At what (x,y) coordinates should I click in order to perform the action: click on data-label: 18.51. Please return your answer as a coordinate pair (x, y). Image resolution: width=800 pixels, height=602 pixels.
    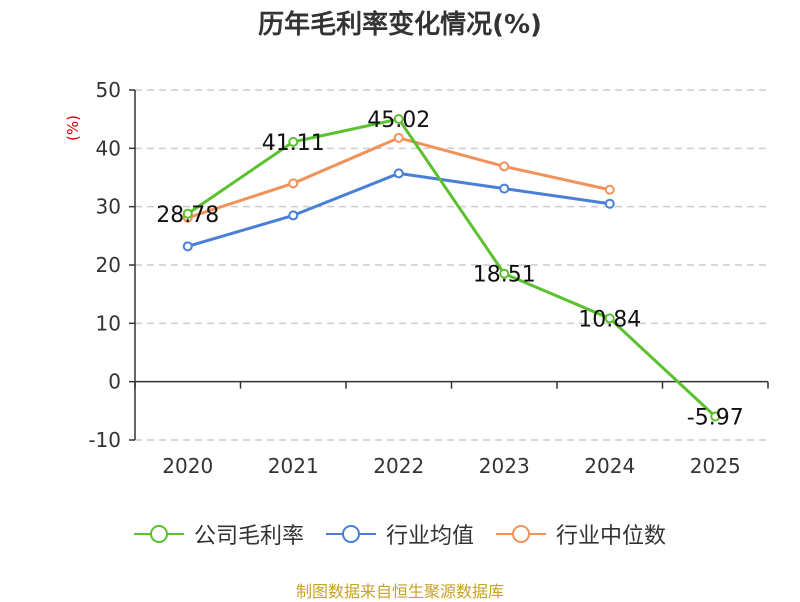
    Looking at the image, I should click on (504, 275).